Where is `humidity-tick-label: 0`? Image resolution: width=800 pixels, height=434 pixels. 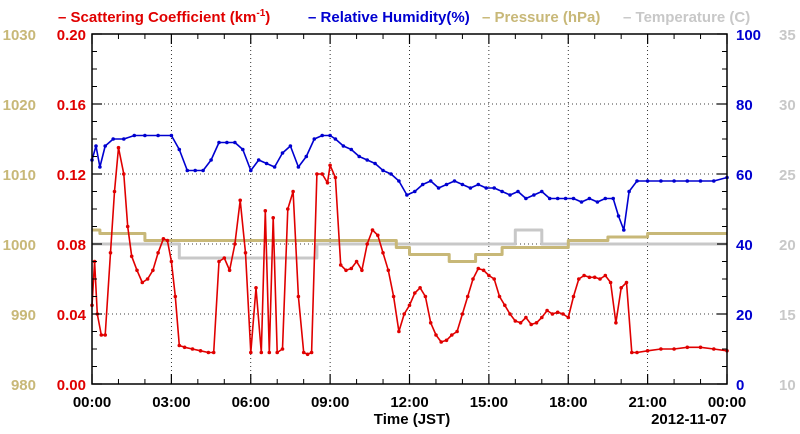
humidity-tick-label: 0 is located at coordinates (740, 385).